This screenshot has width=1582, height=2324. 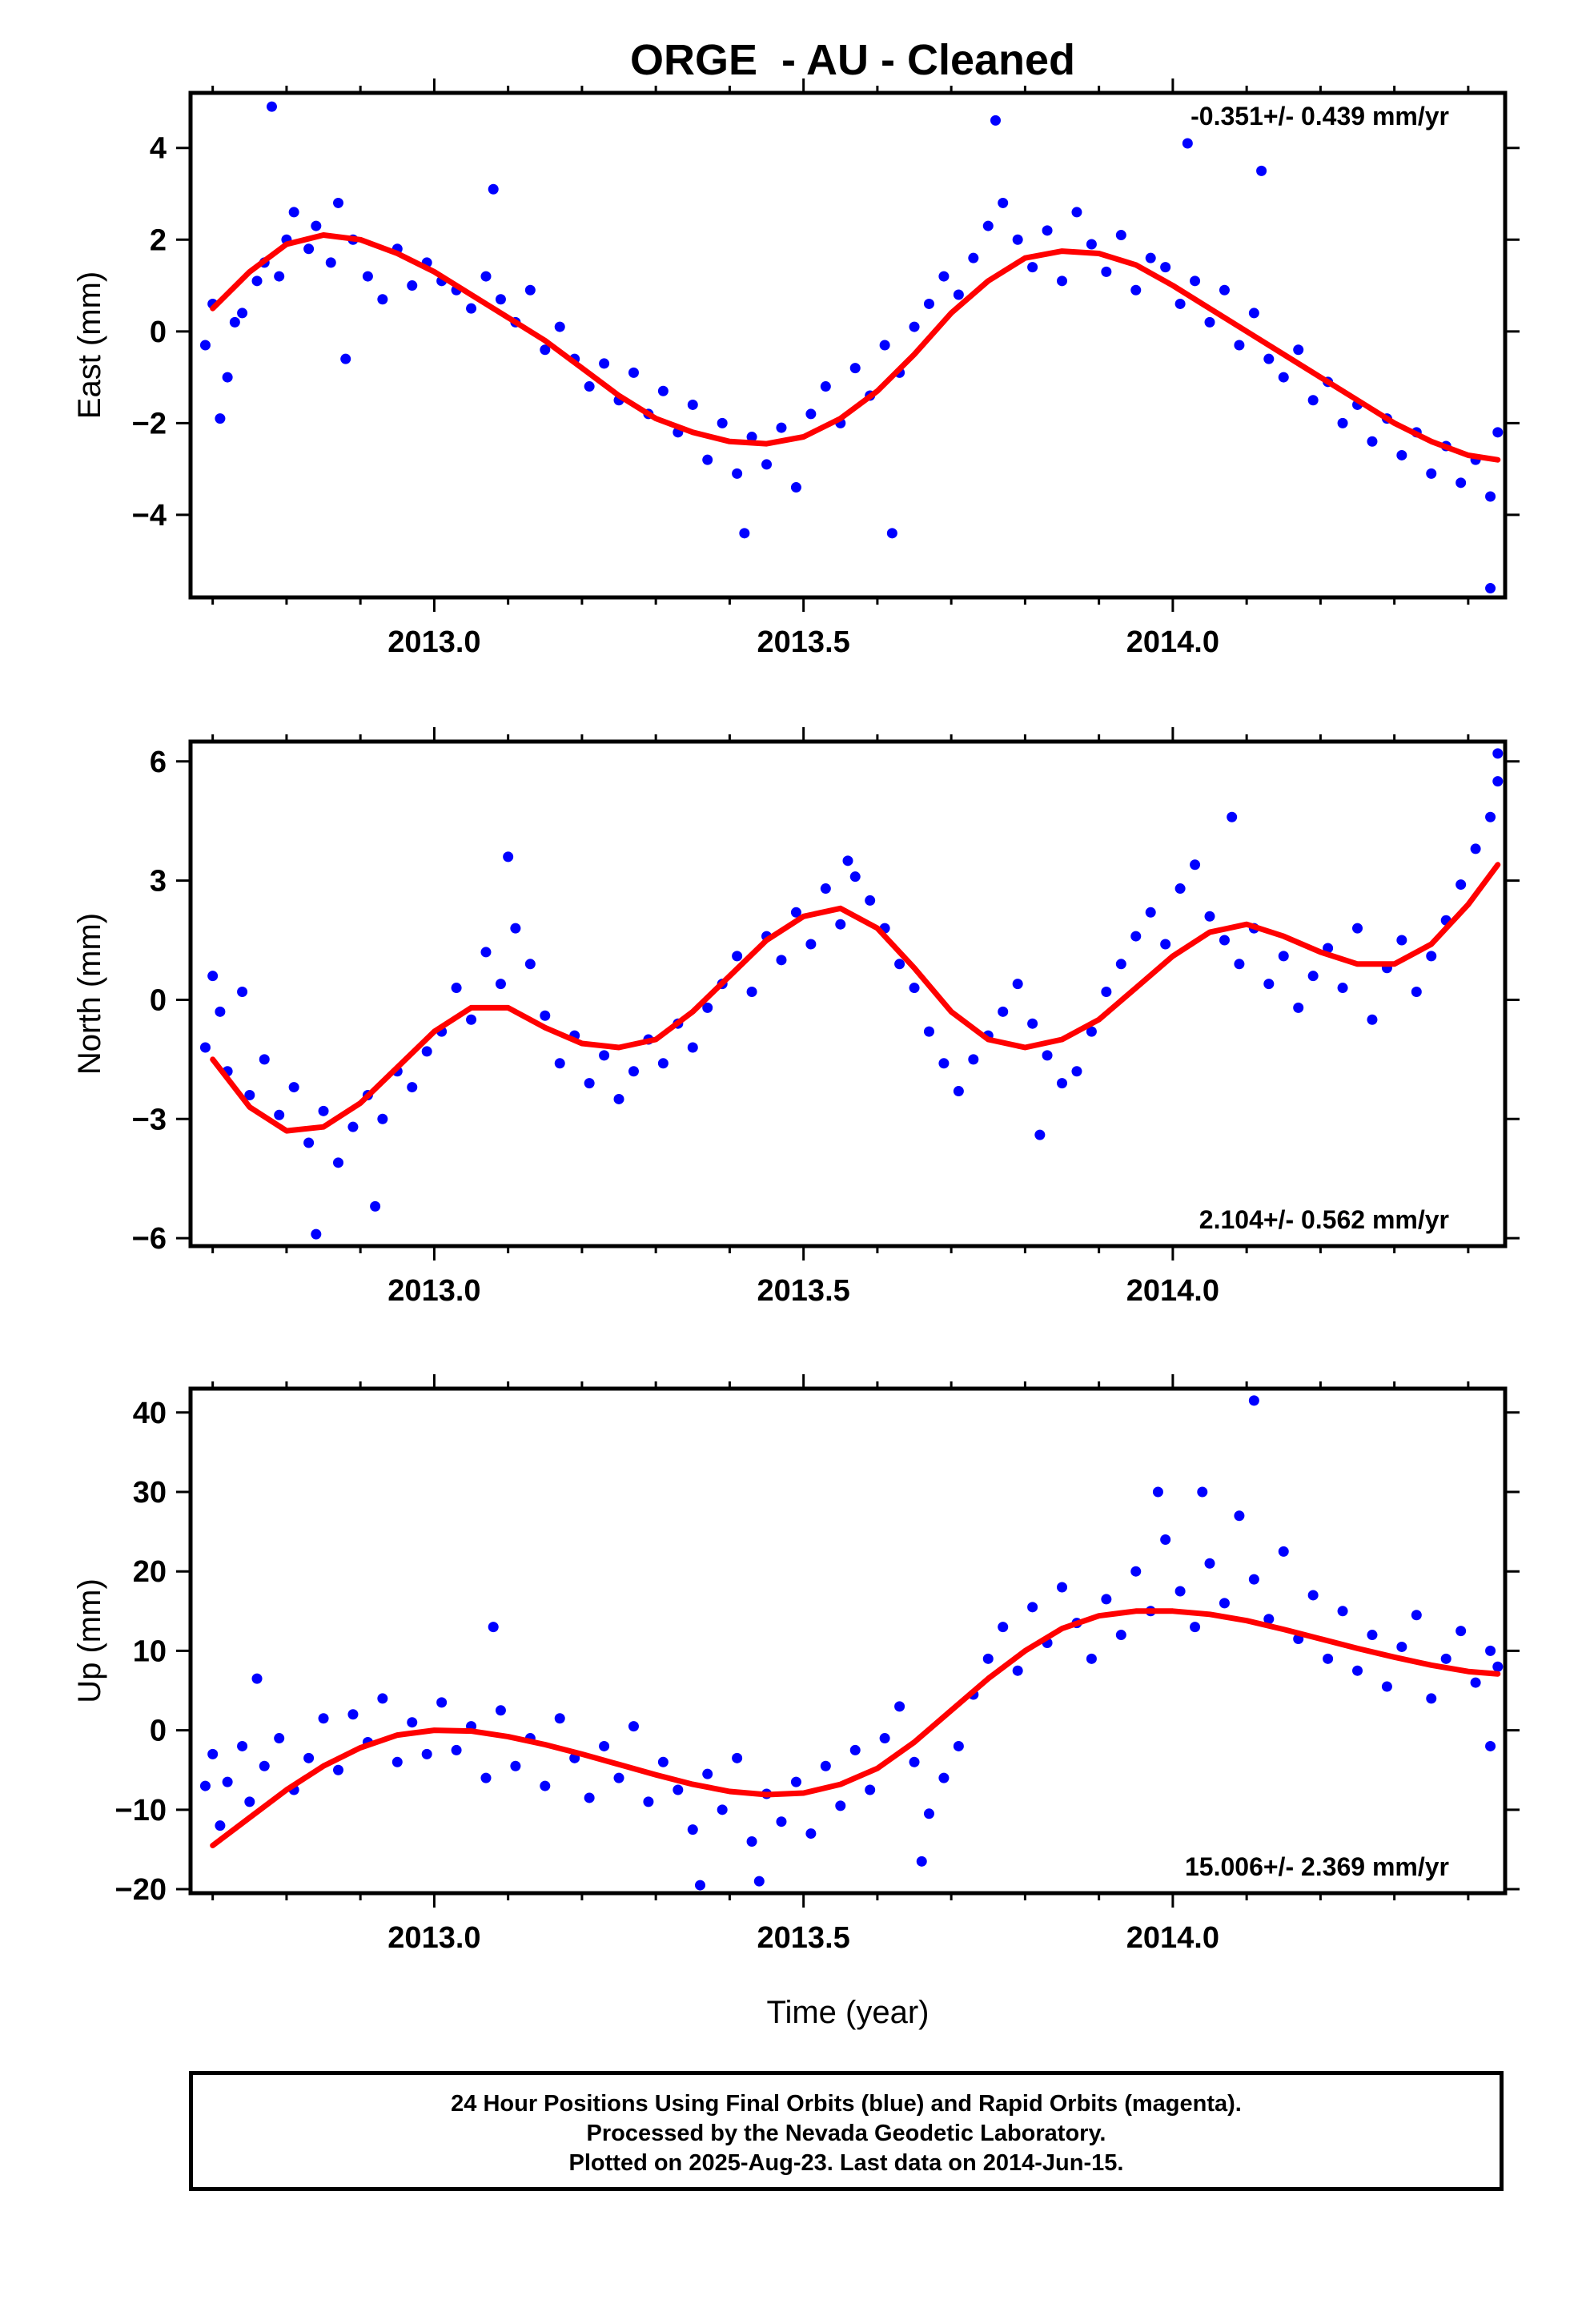 What do you see at coordinates (158, 149) in the screenshot?
I see `east-y-tick-label: 4` at bounding box center [158, 149].